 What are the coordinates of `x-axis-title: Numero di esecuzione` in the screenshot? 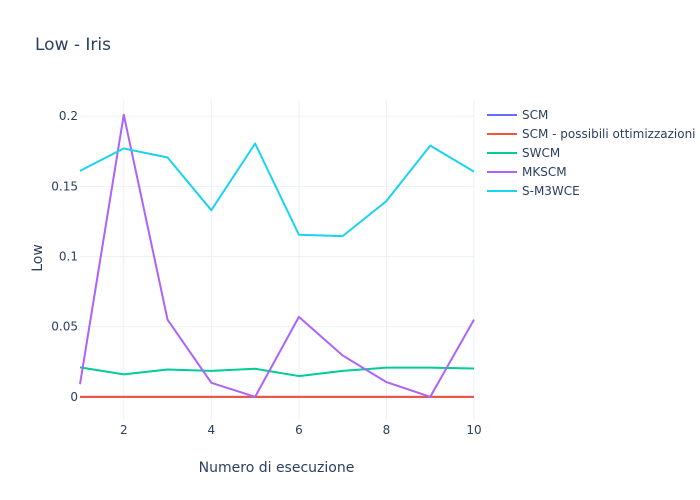 It's located at (277, 468).